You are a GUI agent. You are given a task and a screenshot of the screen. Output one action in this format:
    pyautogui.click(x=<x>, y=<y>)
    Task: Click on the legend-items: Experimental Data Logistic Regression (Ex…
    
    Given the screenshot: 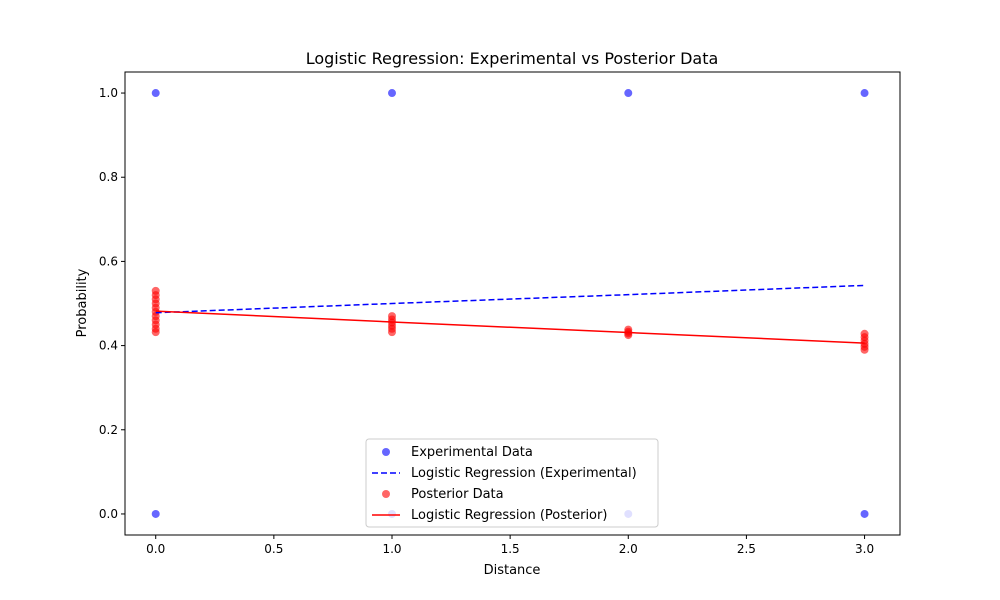 What is the action you would take?
    pyautogui.click(x=504, y=484)
    